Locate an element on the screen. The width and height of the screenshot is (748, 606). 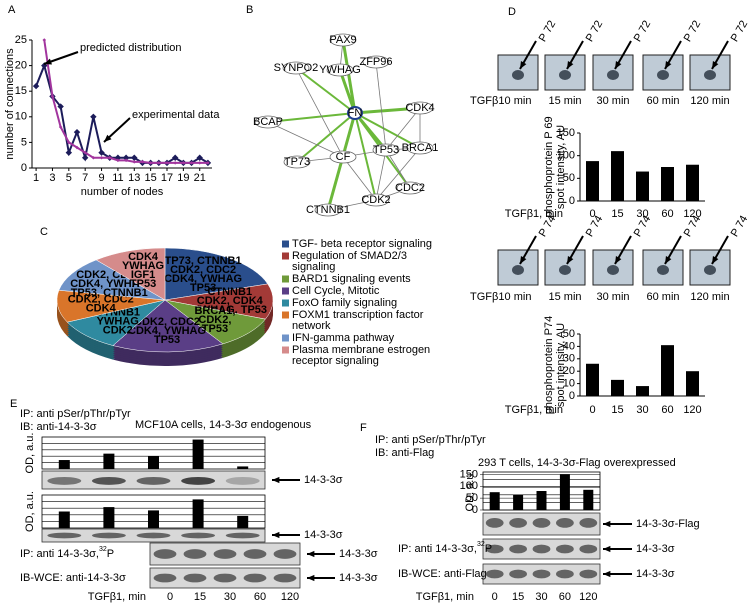
slice-label: YWHAG is located at coordinates (118, 321).